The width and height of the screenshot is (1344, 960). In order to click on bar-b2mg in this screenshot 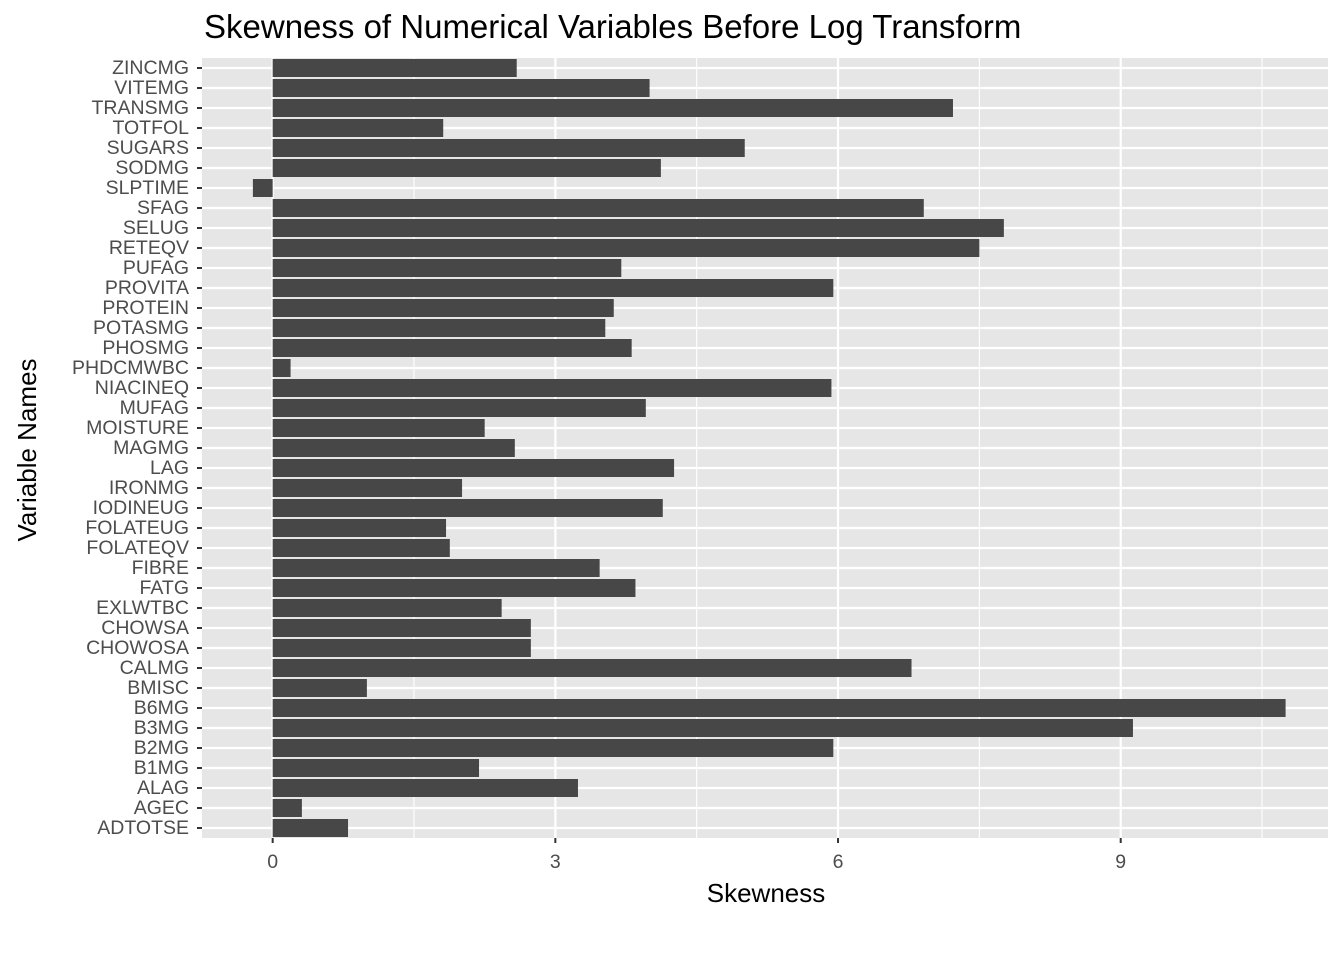, I will do `click(553, 748)`.